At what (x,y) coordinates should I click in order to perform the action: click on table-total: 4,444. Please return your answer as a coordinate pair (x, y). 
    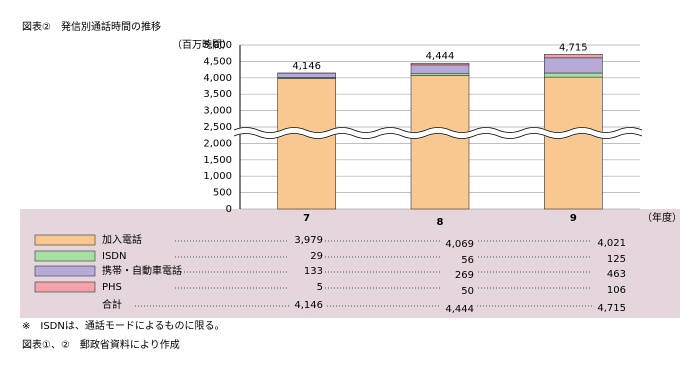
    Looking at the image, I should click on (459, 309).